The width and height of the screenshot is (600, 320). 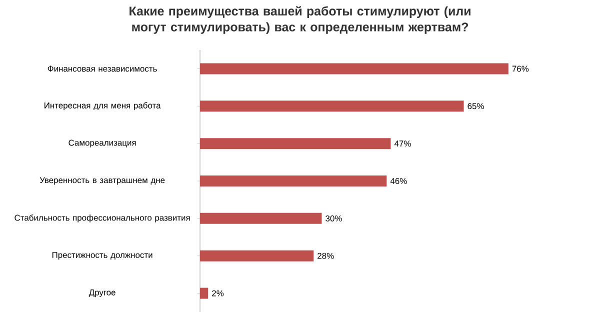 I want to click on data-label: 30%, so click(x=334, y=218).